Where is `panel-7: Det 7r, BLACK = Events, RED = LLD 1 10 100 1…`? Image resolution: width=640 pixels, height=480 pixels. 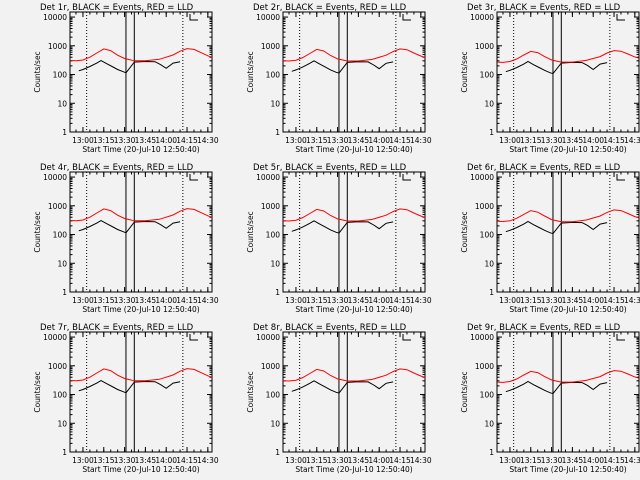 panel-7: Det 7r, BLACK = Events, RED = LLD 1 10 100 1… is located at coordinates (126, 398).